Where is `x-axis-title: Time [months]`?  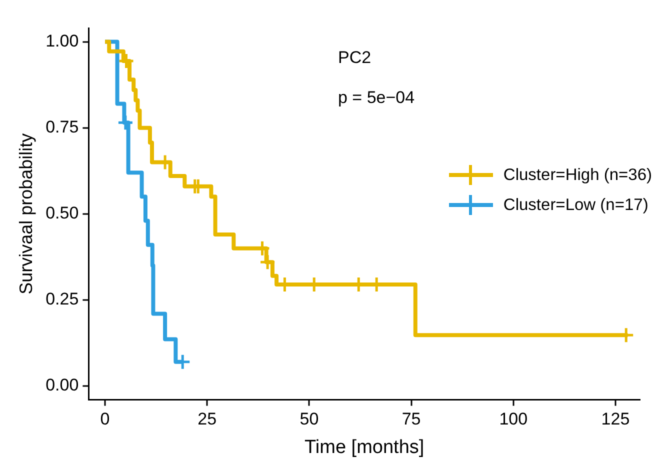
x-axis-title: Time [months] is located at coordinates (364, 447).